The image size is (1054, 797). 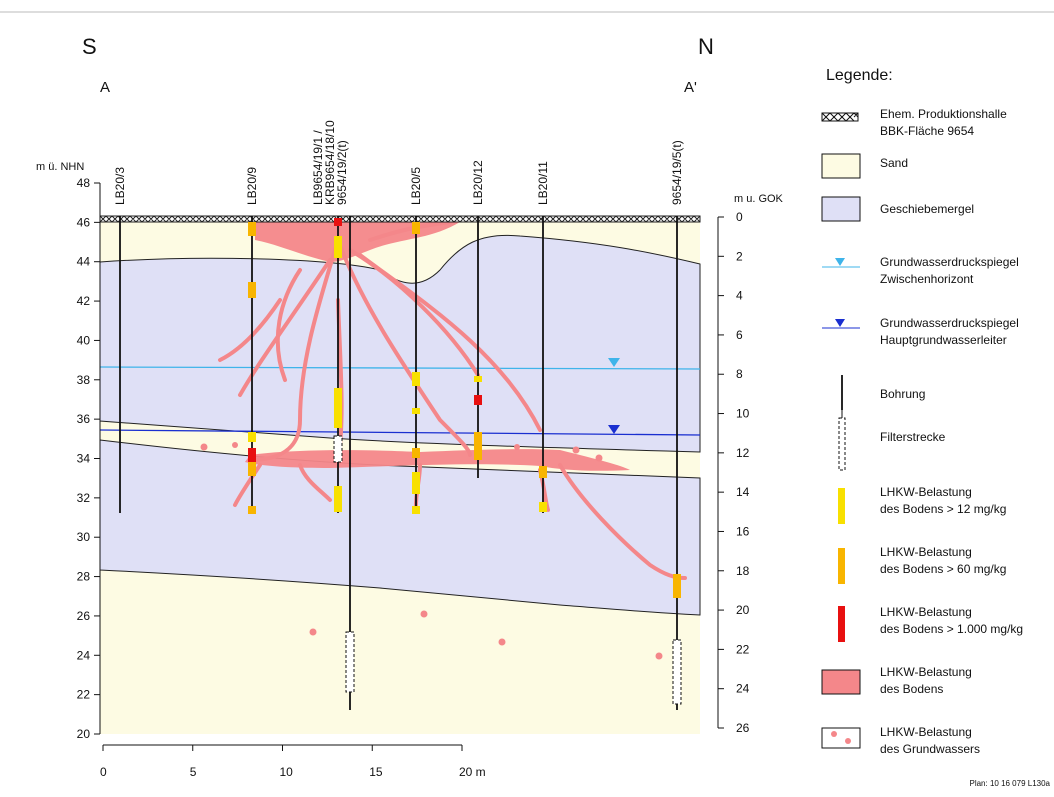 I want to click on tick-label: 40, so click(x=84, y=340).